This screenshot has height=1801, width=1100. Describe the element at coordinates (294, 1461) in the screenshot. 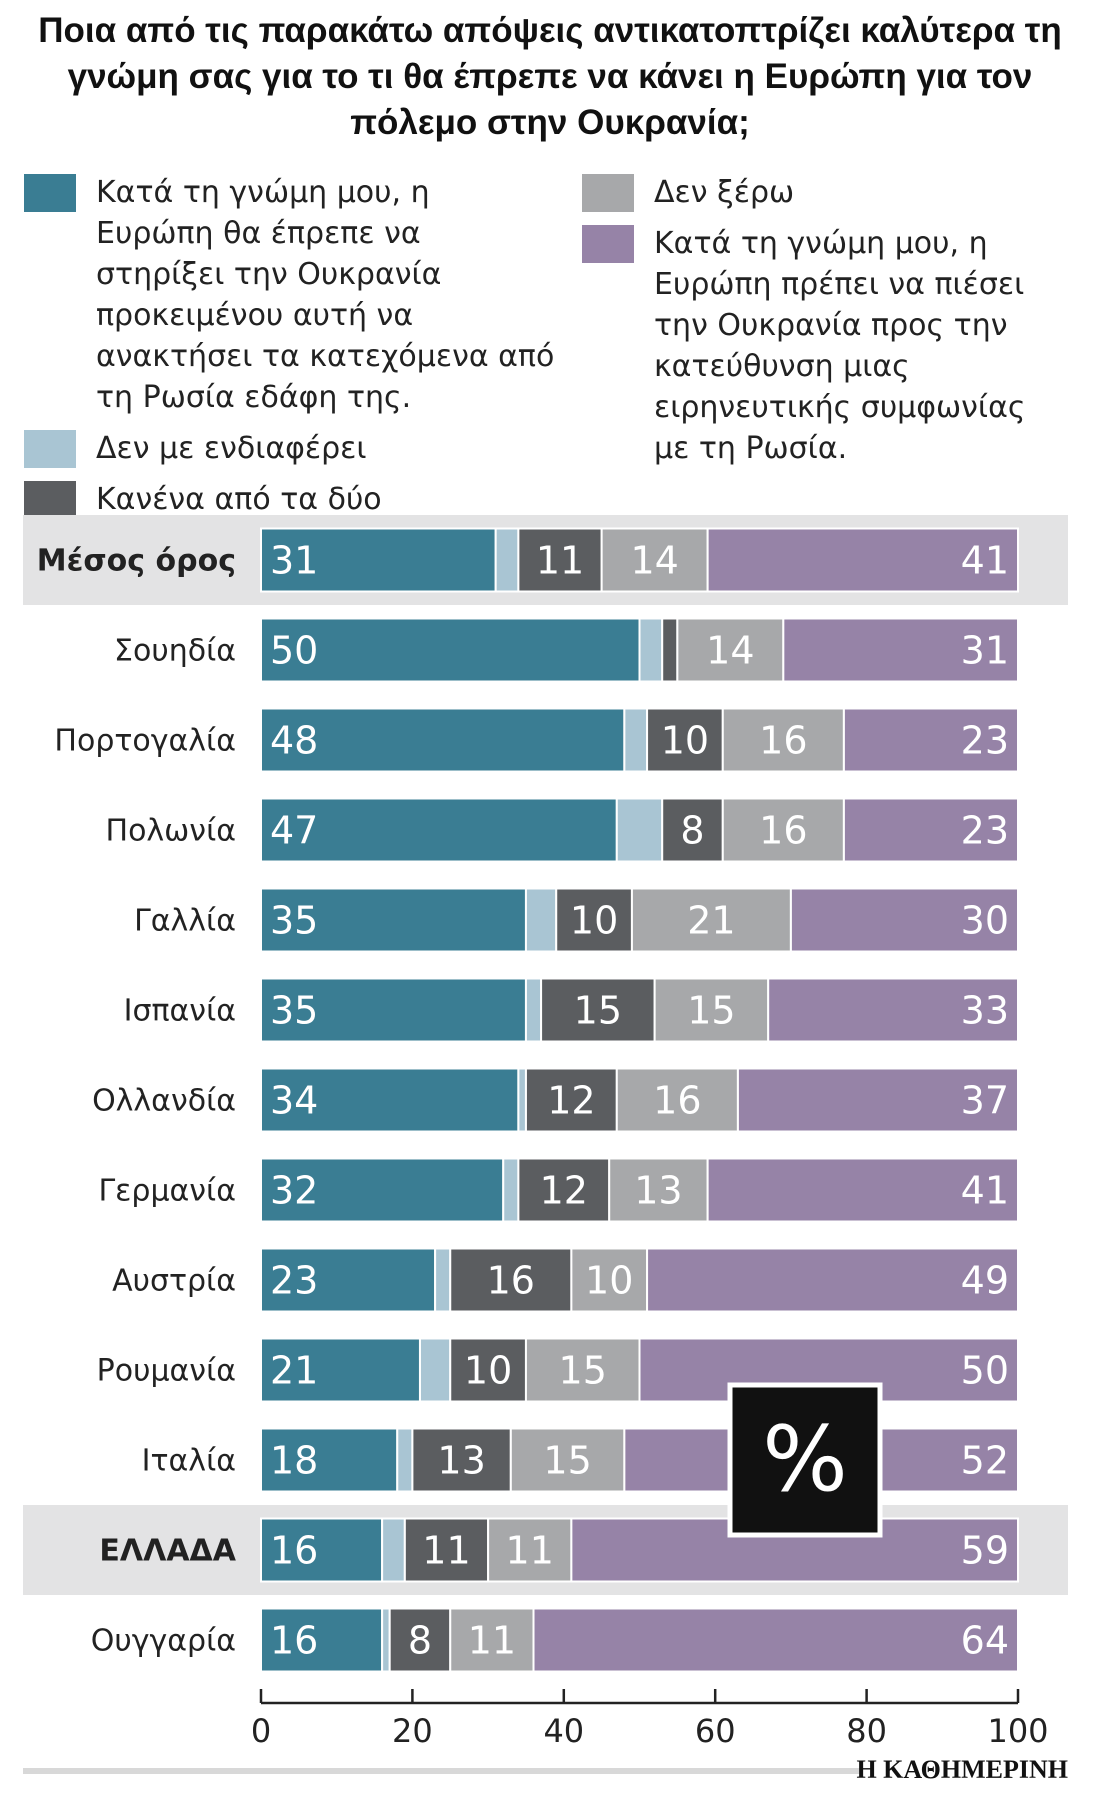

I see `value-label: 18` at that location.